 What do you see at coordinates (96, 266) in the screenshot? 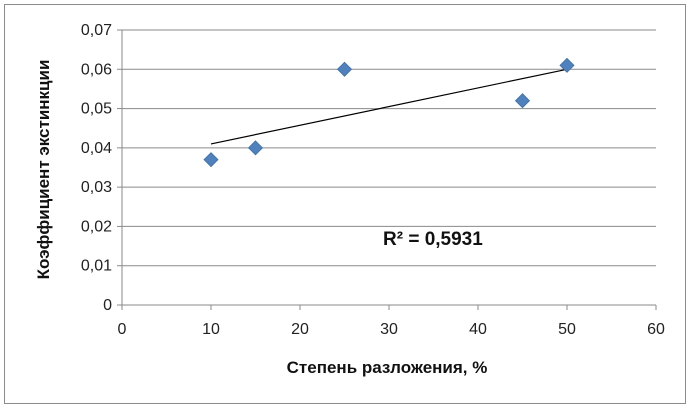
I see `y-tick-label: 0,01` at bounding box center [96, 266].